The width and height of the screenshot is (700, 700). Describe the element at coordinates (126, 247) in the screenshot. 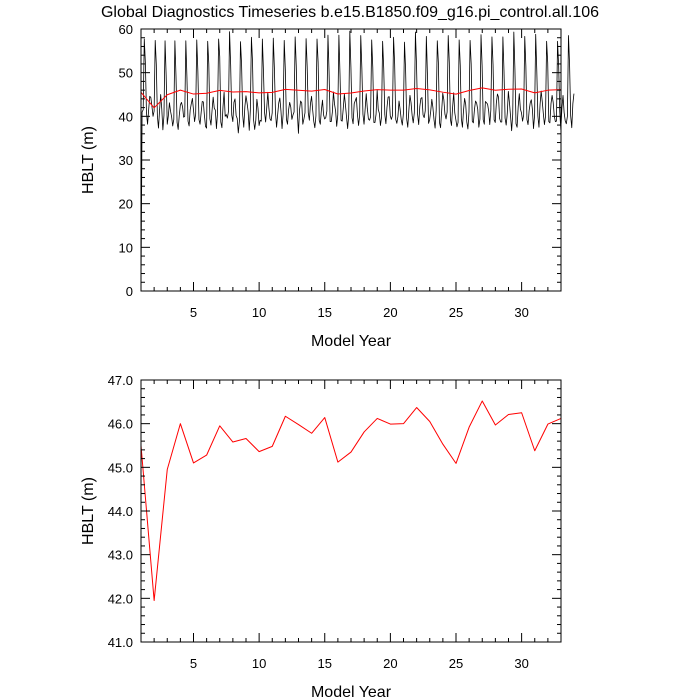

I see `top-y-tick-label: 10` at that location.